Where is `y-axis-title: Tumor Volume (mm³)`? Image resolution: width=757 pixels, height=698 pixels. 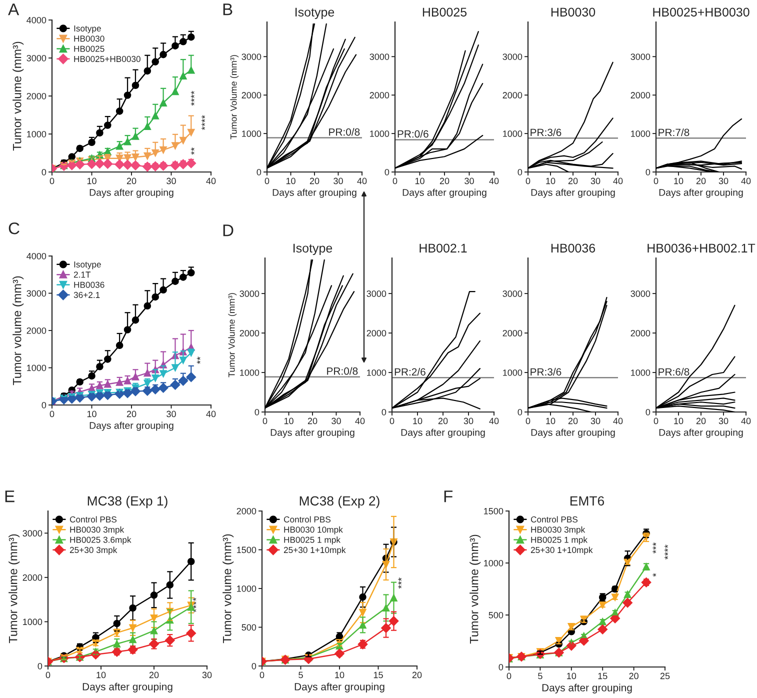
y-axis-title: Tumor Volume (mm³) is located at coordinates (234, 97).